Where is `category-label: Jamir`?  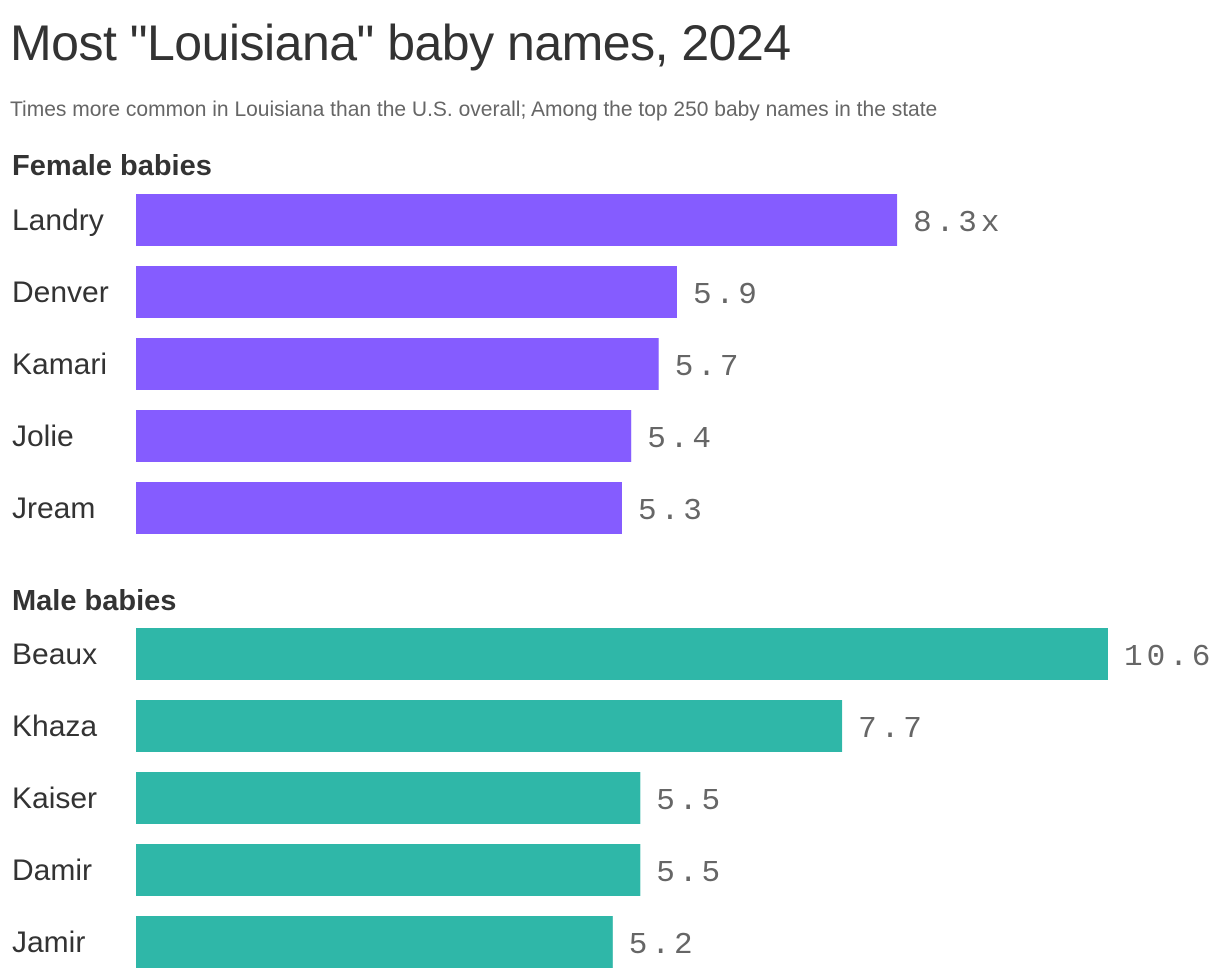 category-label: Jamir is located at coordinates (48, 942).